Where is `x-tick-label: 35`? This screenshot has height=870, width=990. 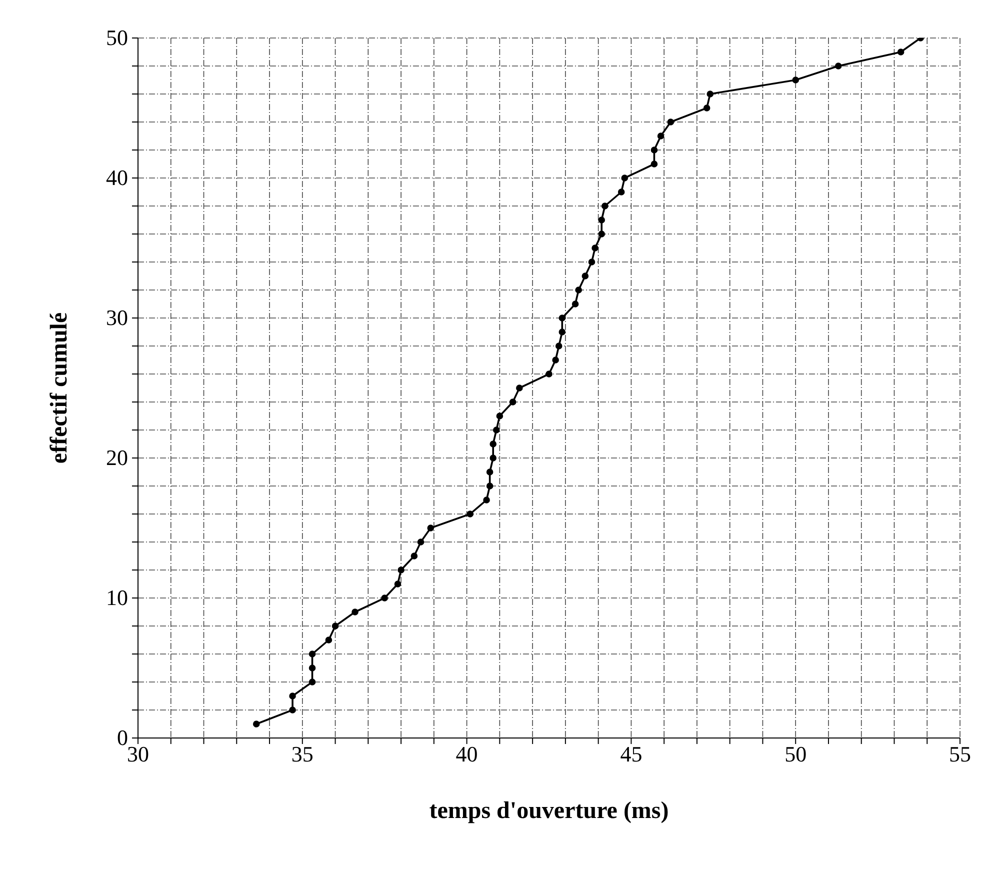 x-tick-label: 35 is located at coordinates (302, 754).